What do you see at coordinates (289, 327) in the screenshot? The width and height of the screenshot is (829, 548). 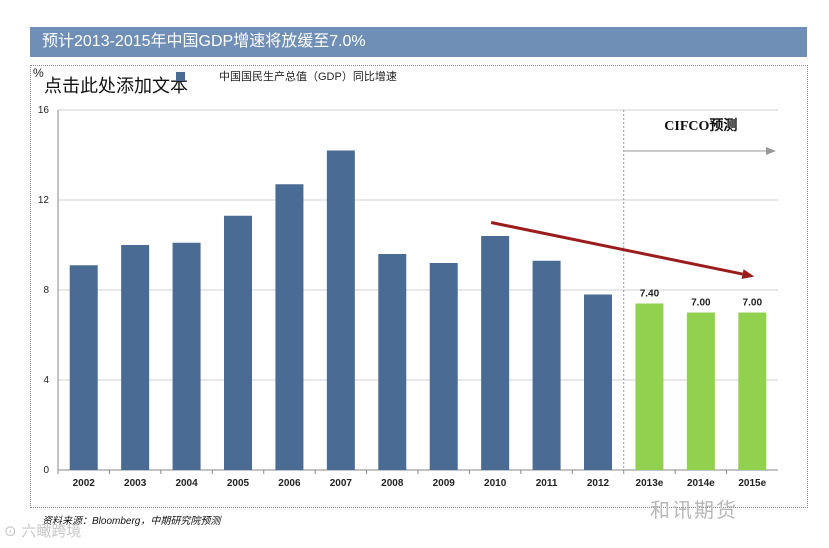 I see `bar-2006` at bounding box center [289, 327].